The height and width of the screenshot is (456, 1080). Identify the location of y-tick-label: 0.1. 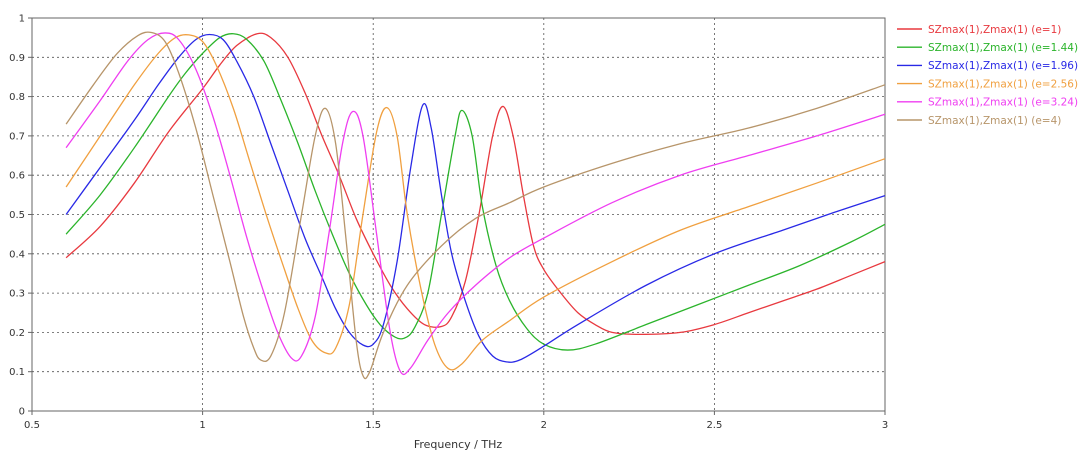
(17, 372).